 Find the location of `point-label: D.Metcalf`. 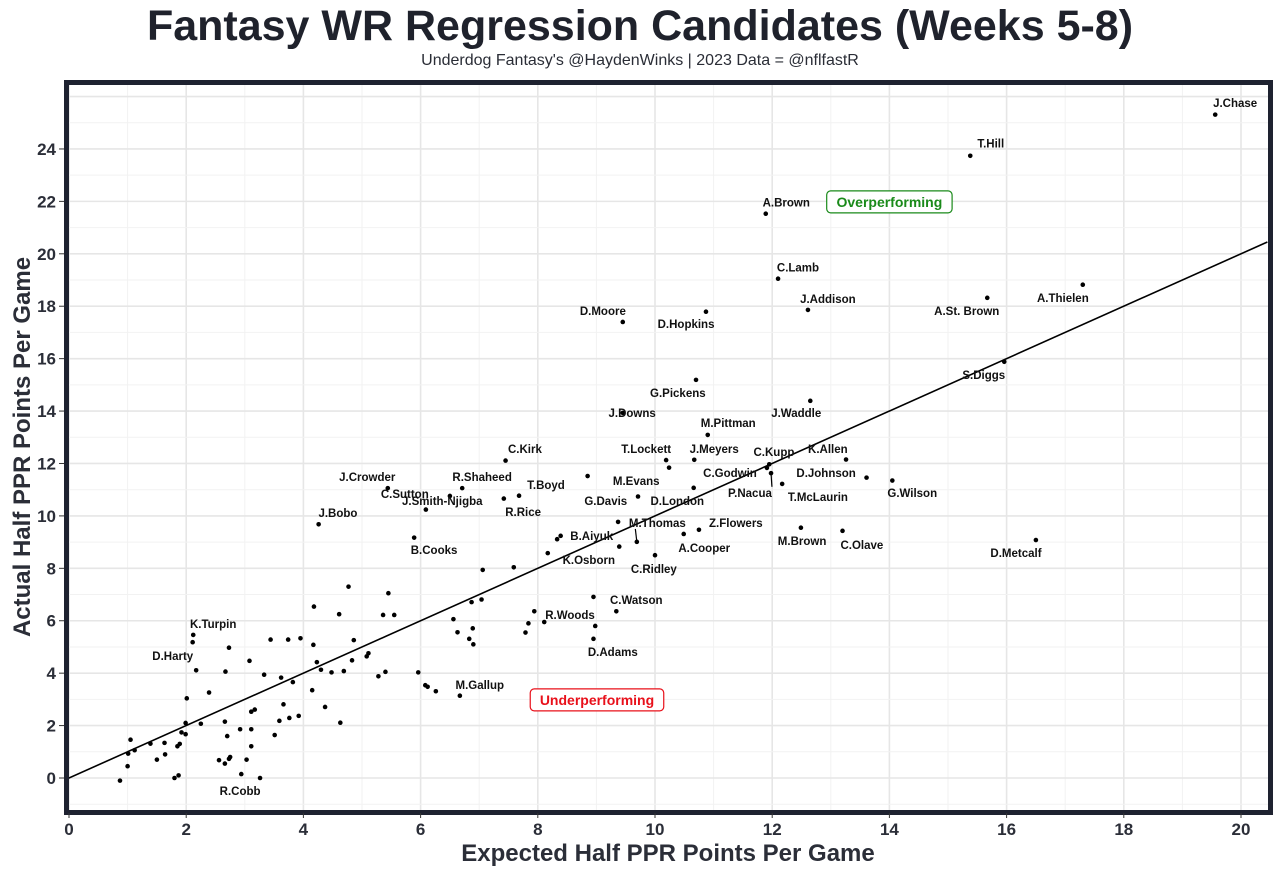

point-label: D.Metcalf is located at coordinates (1015, 554).